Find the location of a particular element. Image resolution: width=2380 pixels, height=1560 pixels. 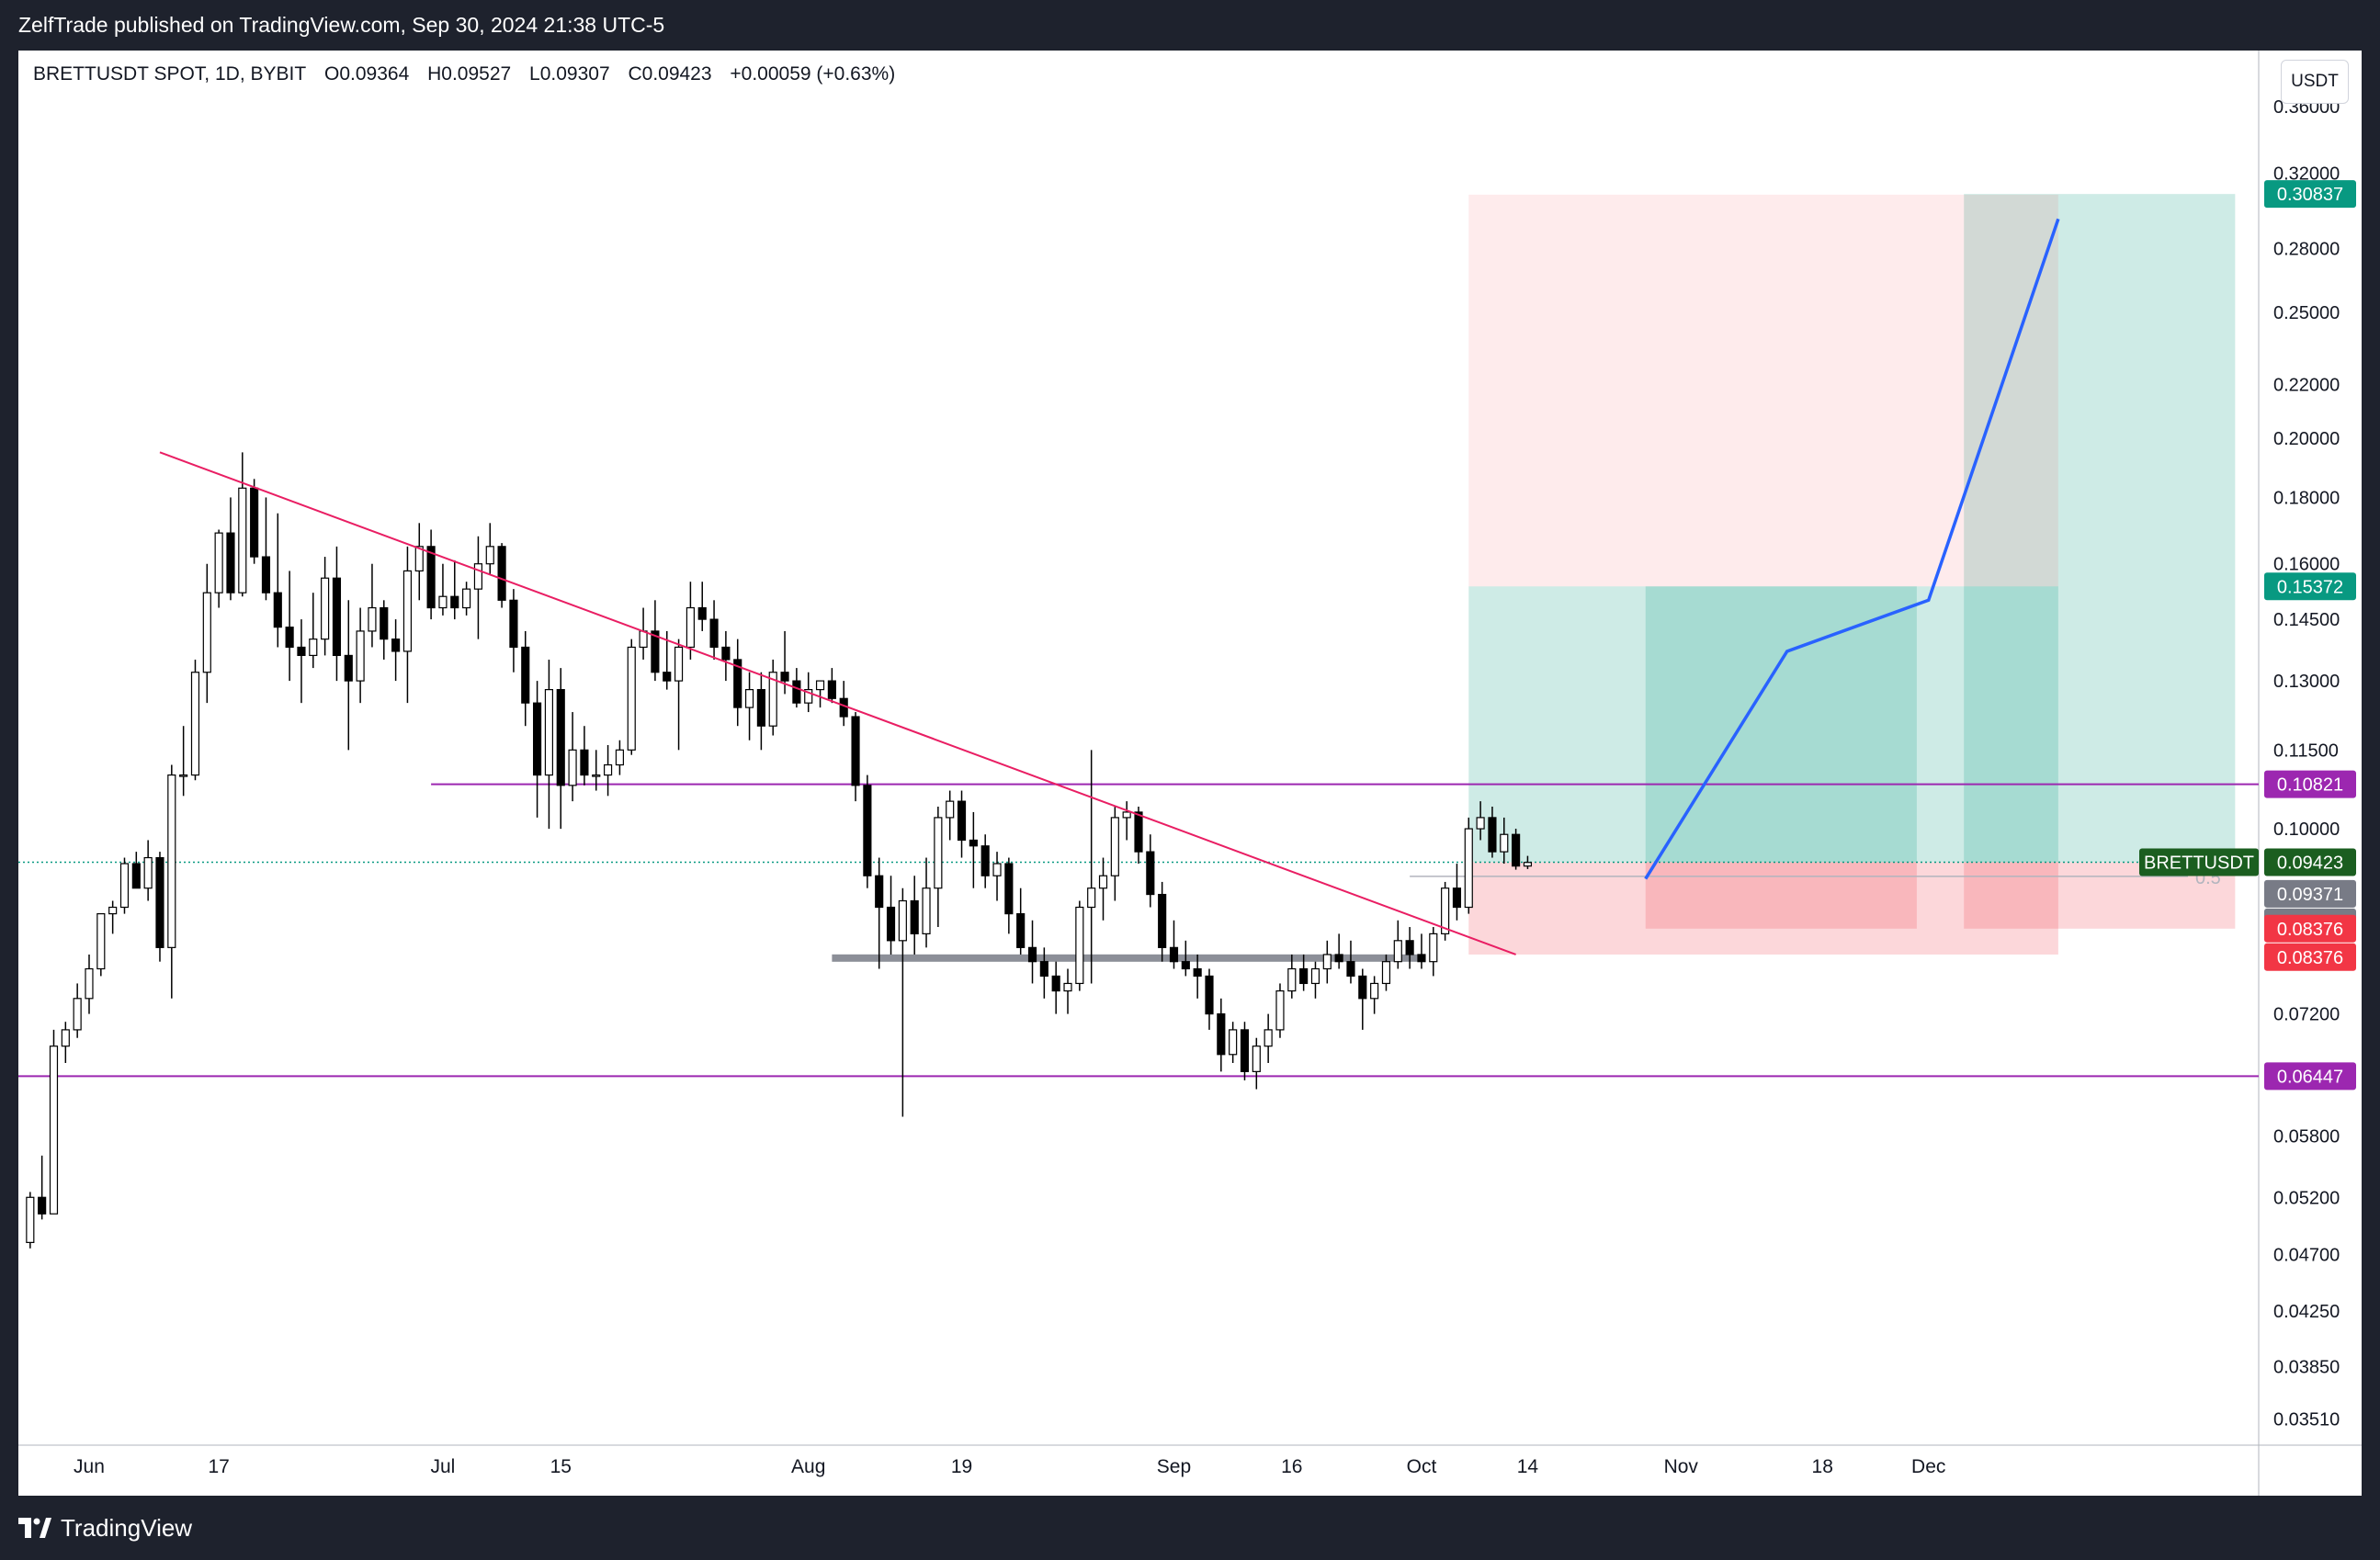

price-axis-badge-text: 0.08376 is located at coordinates (2310, 930).